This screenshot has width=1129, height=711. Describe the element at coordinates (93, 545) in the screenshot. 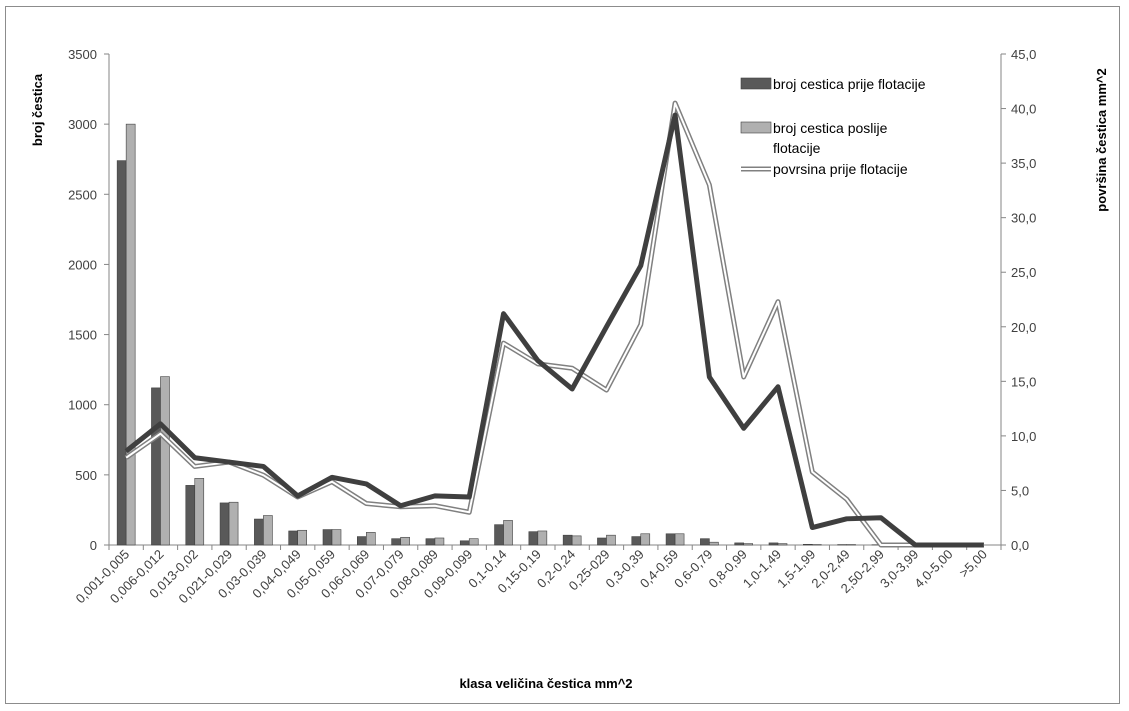

I see `y-tick-label: 0` at that location.